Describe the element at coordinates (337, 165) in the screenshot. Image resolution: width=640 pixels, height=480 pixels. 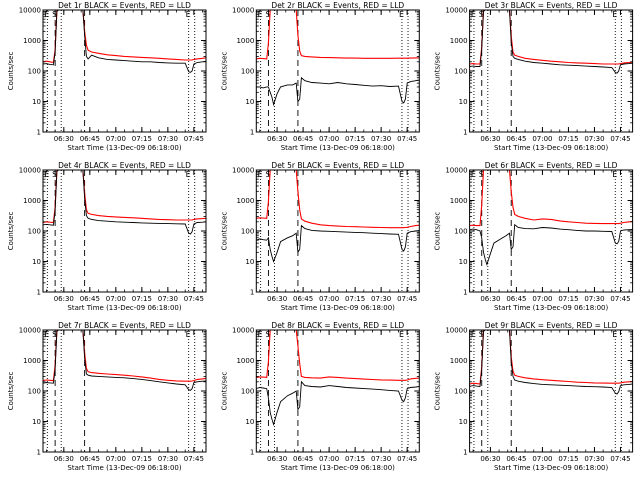
I see `panel-title: Det 5r BLACK = Events, RED = LLD` at that location.